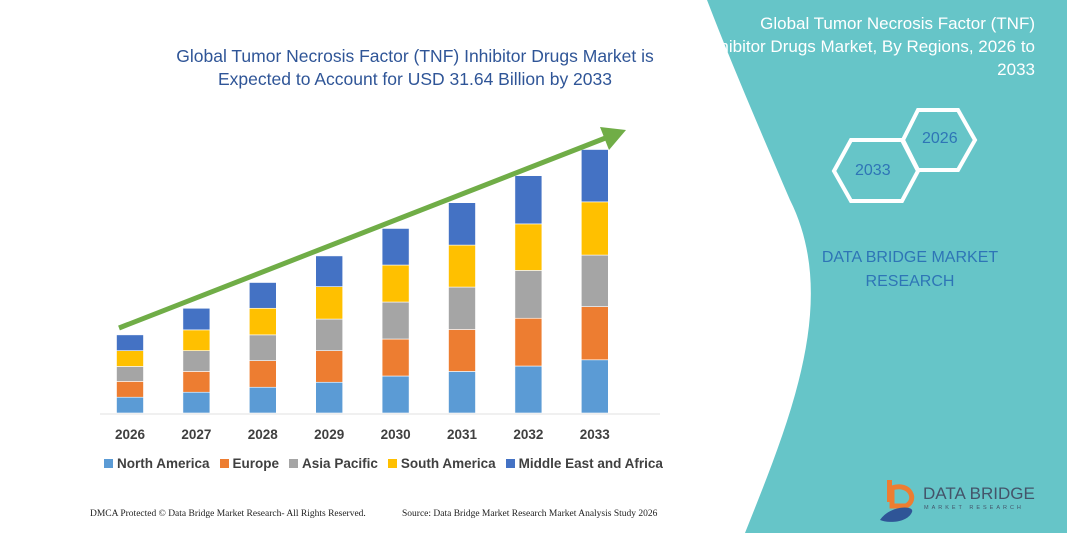 This screenshot has height=533, width=1067. What do you see at coordinates (897, 501) in the screenshot?
I see `logo-icon` at bounding box center [897, 501].